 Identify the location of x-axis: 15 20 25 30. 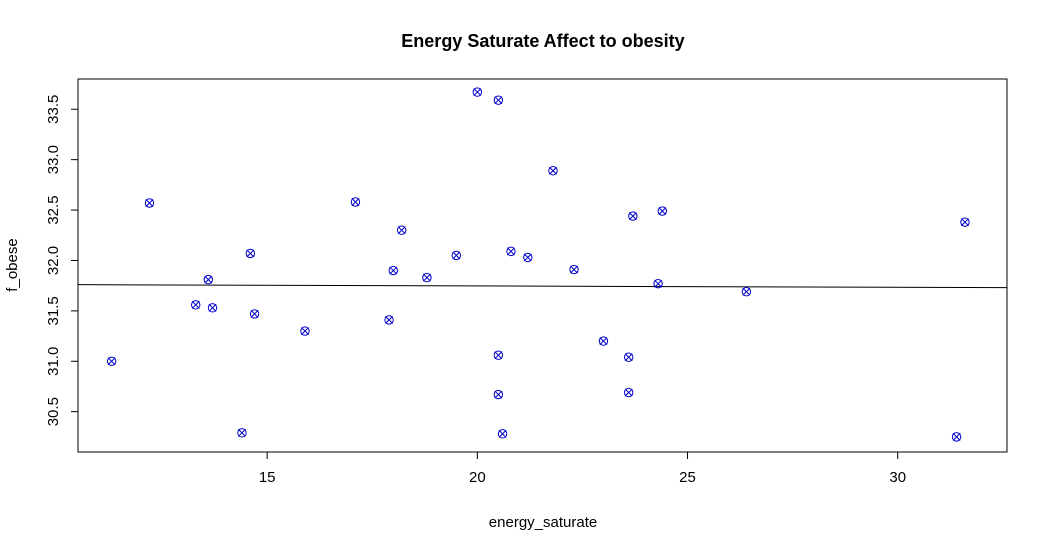
(582, 469).